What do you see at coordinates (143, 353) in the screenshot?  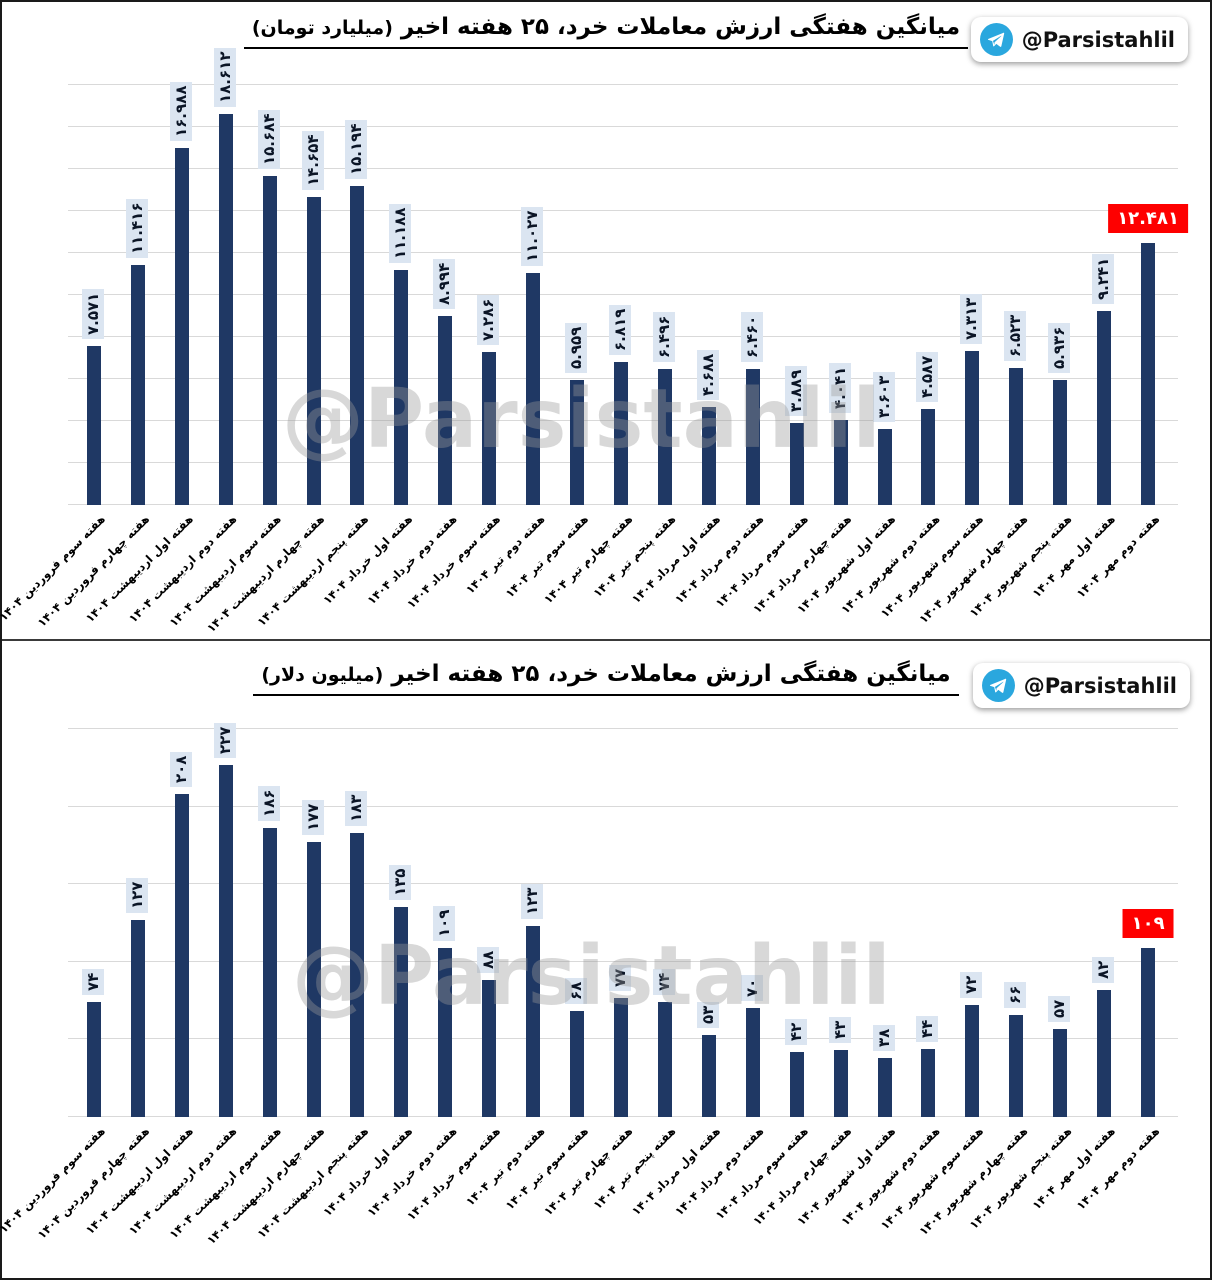 I see `bar-slot: ۱۶.۹۸۸ هفته اول اردیبهشت ۱۴۰۴` at bounding box center [143, 353].